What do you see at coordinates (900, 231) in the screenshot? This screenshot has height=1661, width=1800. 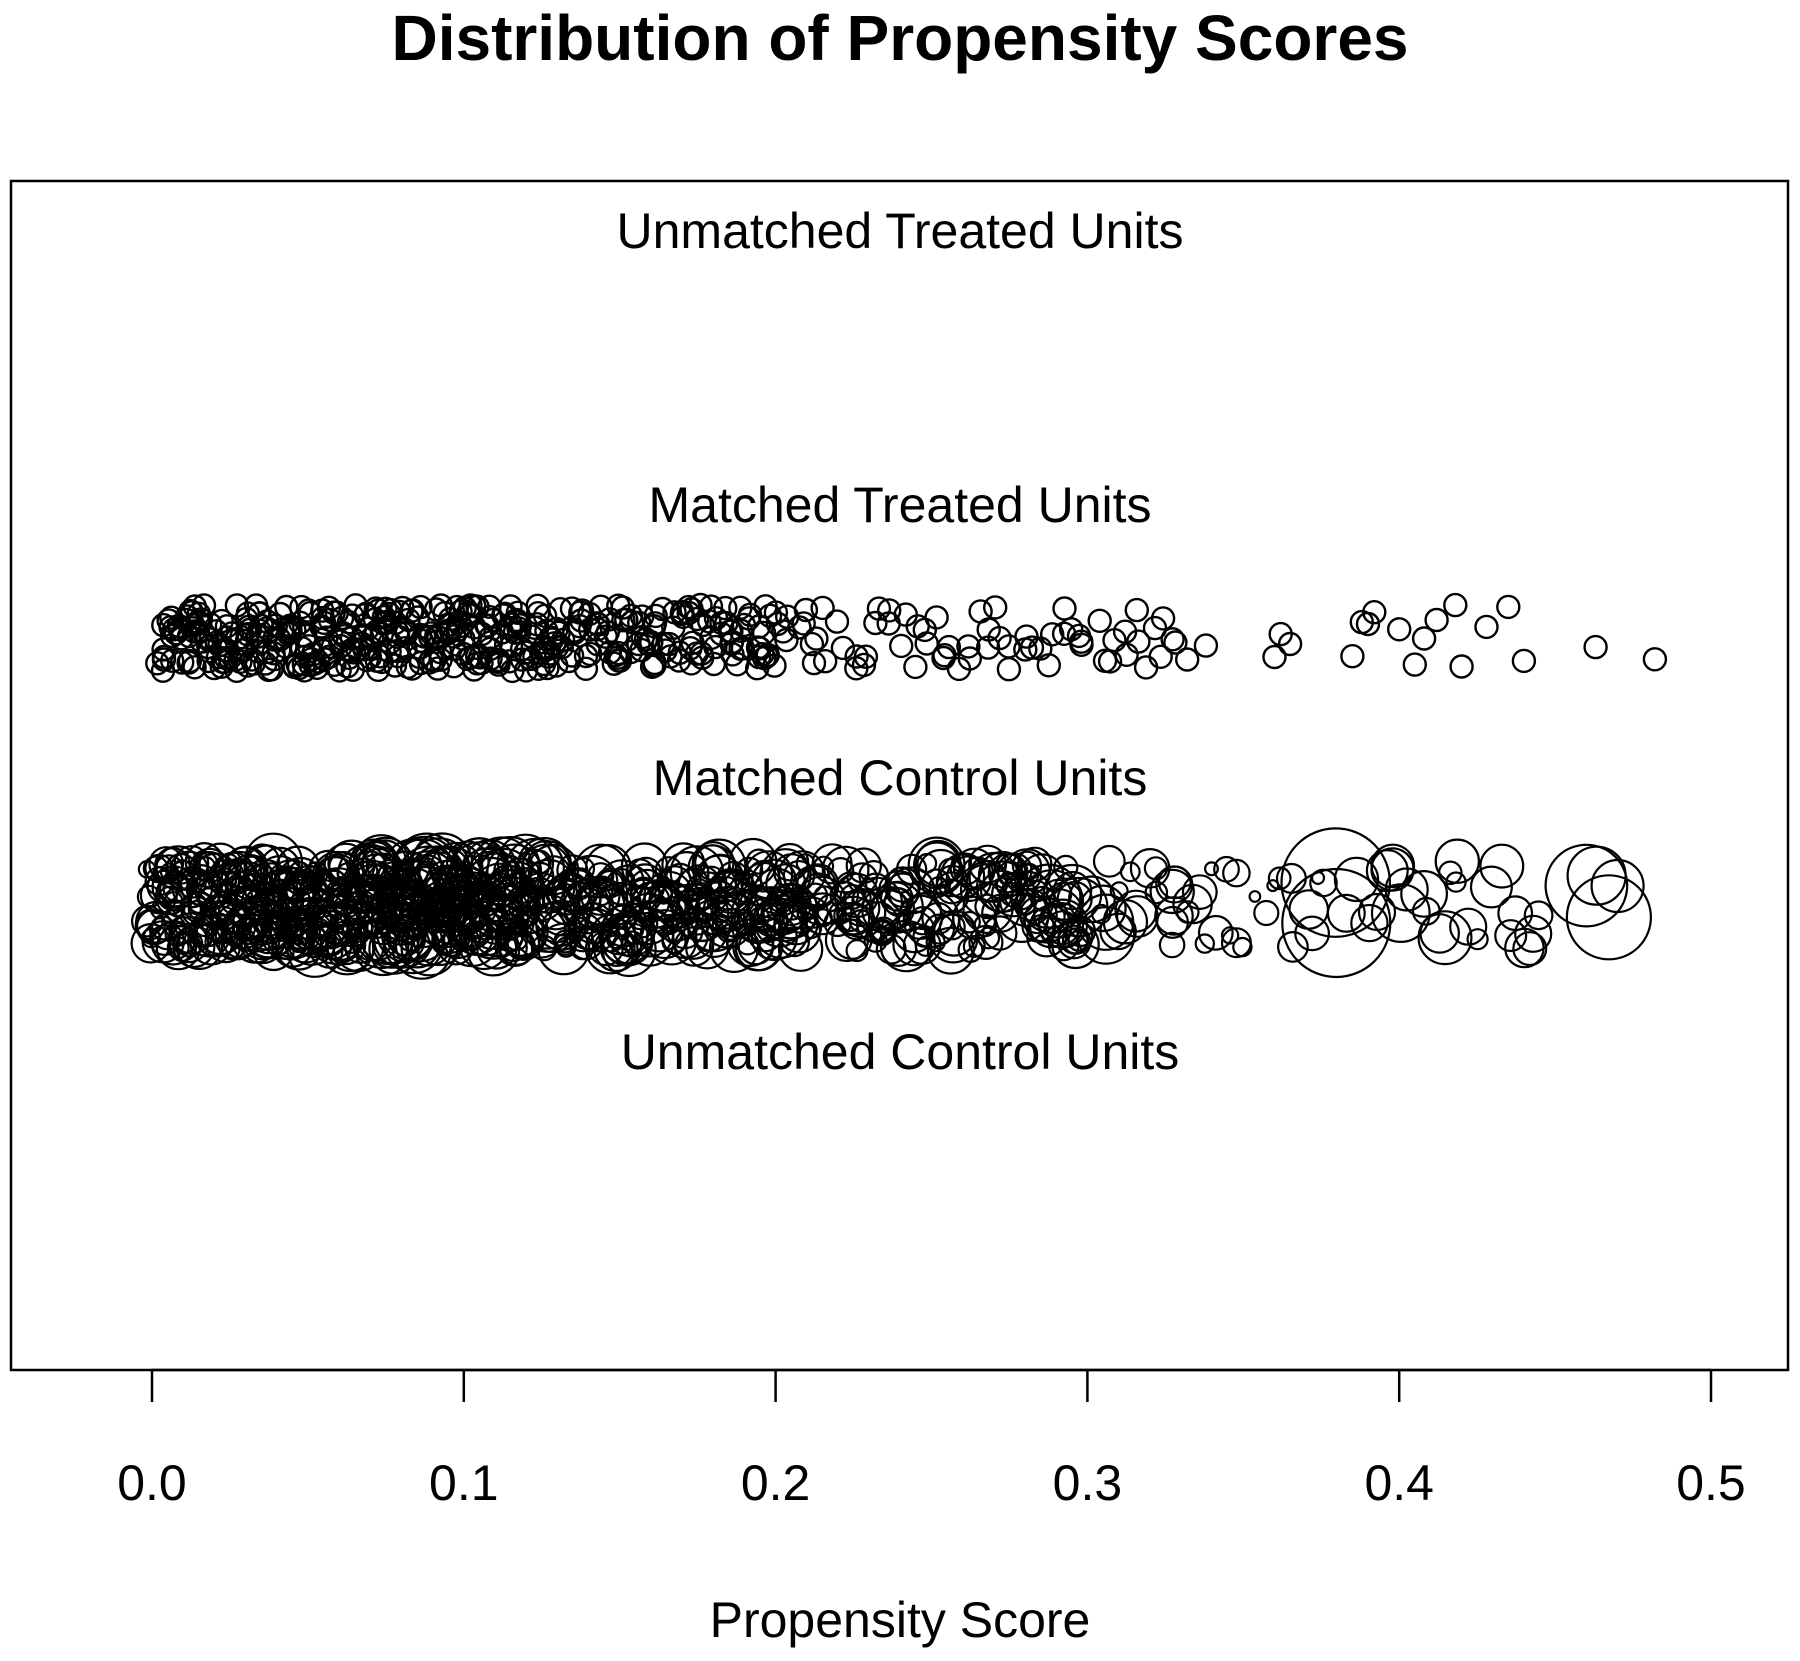 I see `group-label-unmatched-treated: Unmatched Treated Units` at bounding box center [900, 231].